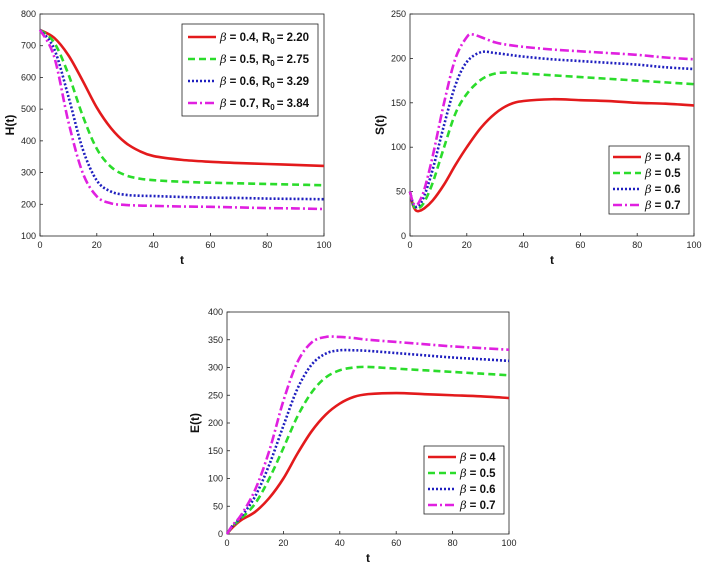 The width and height of the screenshot is (719, 573). Describe the element at coordinates (409, 245) in the screenshot. I see `x-tick-label-s-0: 0` at that location.